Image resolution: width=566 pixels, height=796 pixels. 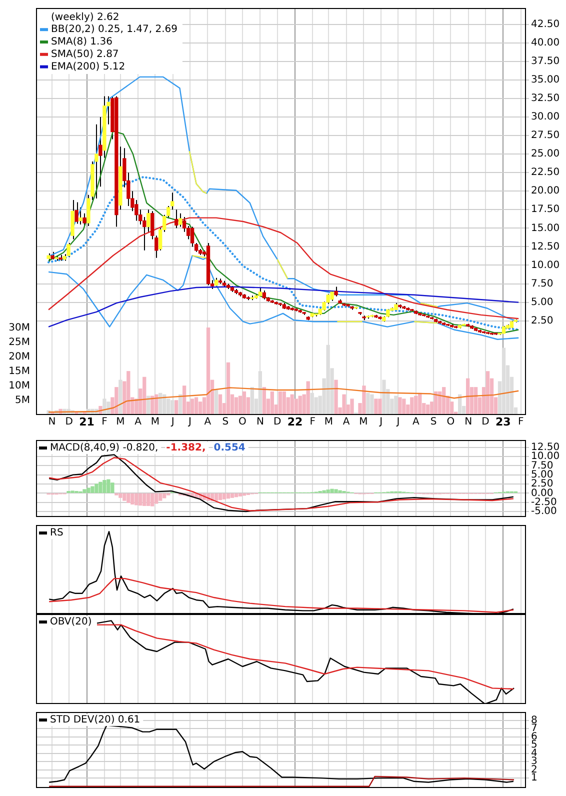 What do you see at coordinates (19, 328) in the screenshot?
I see `y2-tick-label: 30M` at bounding box center [19, 328].